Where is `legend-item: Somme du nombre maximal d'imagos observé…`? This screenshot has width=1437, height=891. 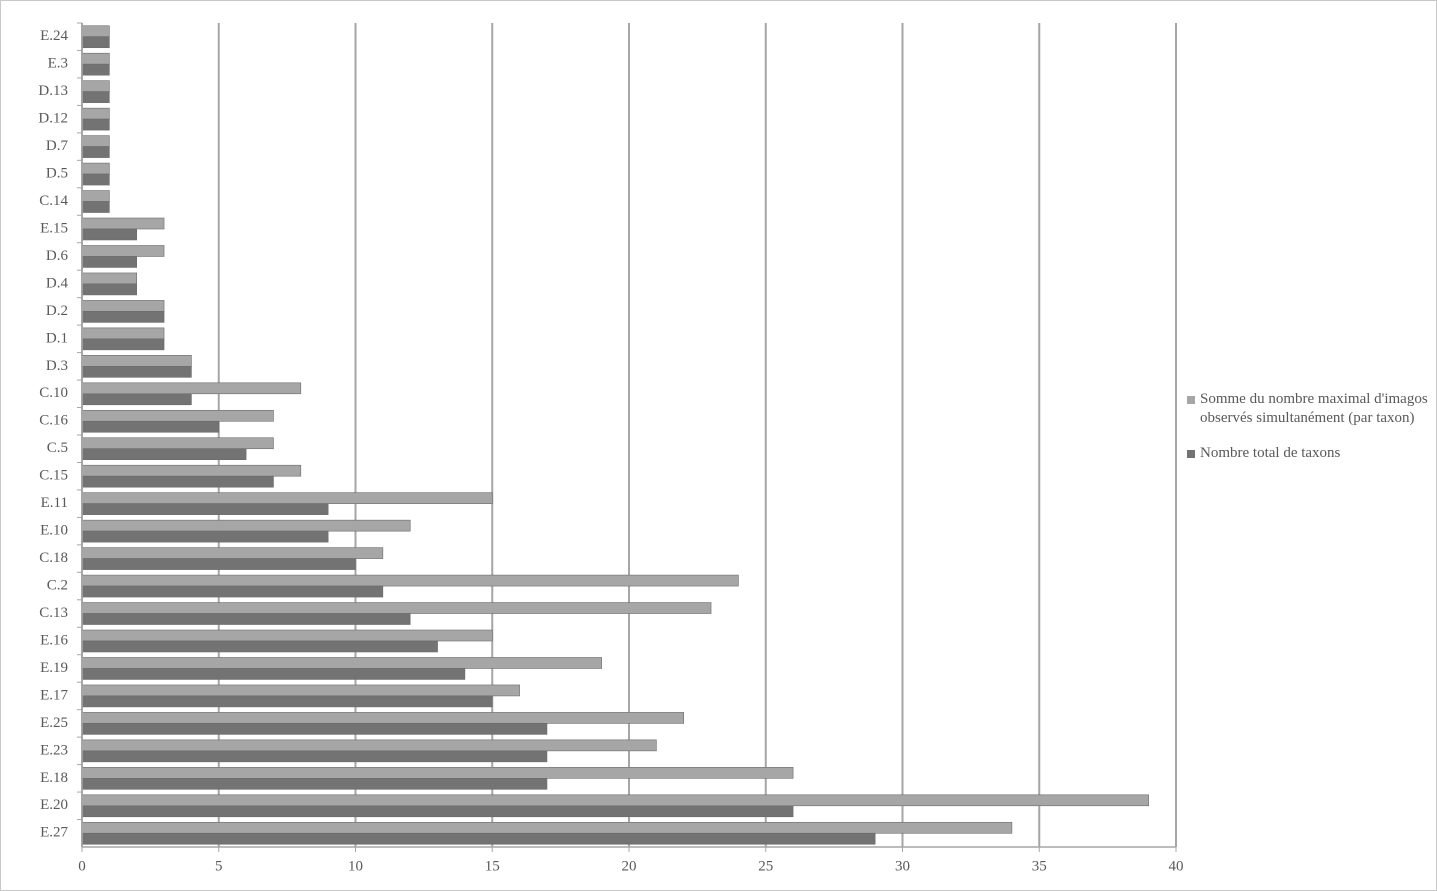
legend-item: Somme du nombre maximal d'imagos observé… is located at coordinates (1310, 409).